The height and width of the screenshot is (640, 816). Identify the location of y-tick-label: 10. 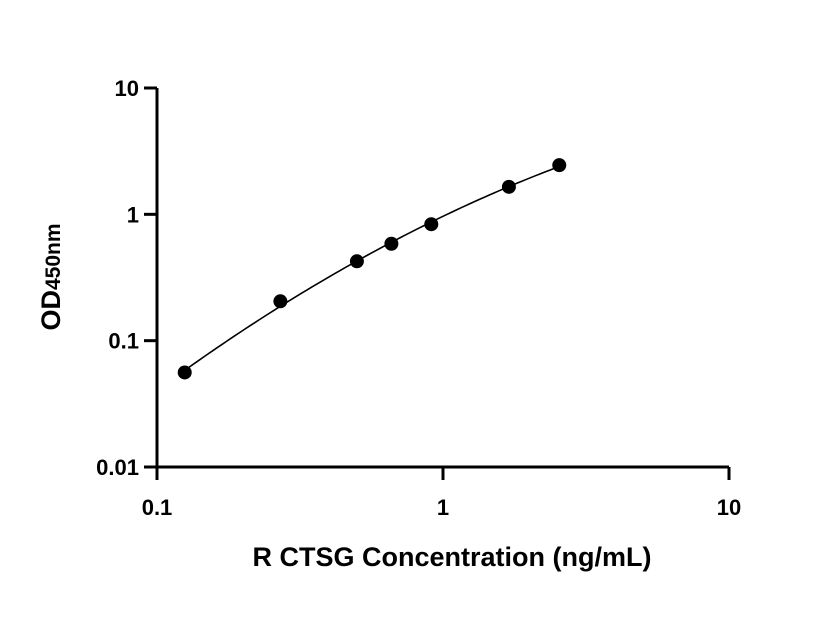
(127, 88).